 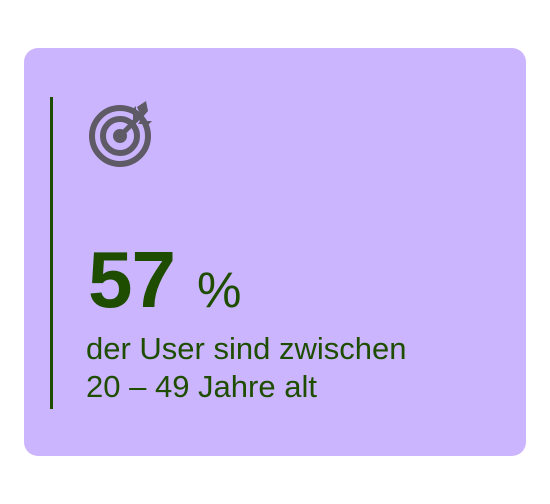 What do you see at coordinates (132, 279) in the screenshot?
I see `stat-number: 57` at bounding box center [132, 279].